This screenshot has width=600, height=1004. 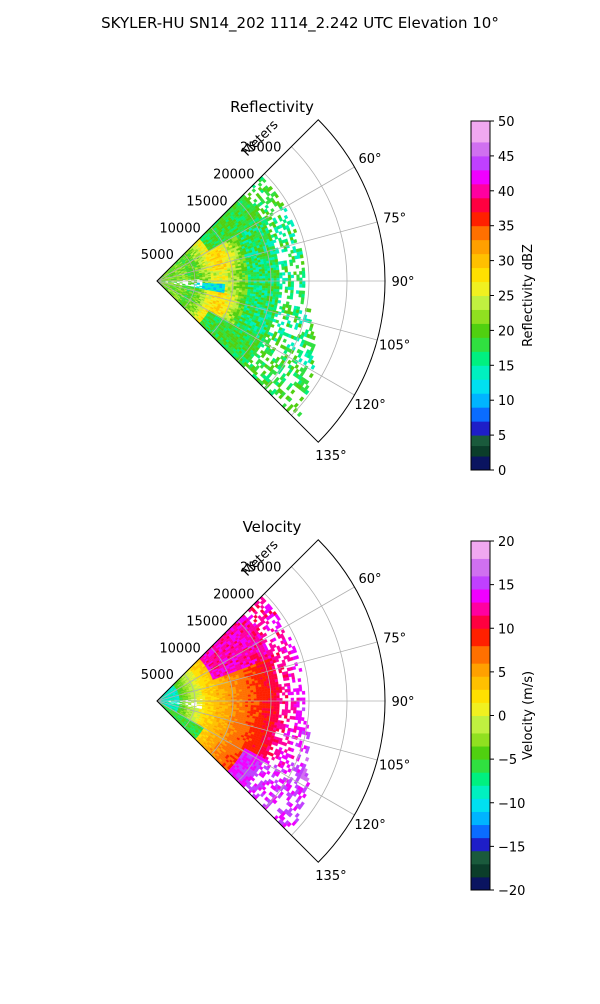 What do you see at coordinates (502, 471) in the screenshot?
I see `colorbar-tick-label: 0` at bounding box center [502, 471].